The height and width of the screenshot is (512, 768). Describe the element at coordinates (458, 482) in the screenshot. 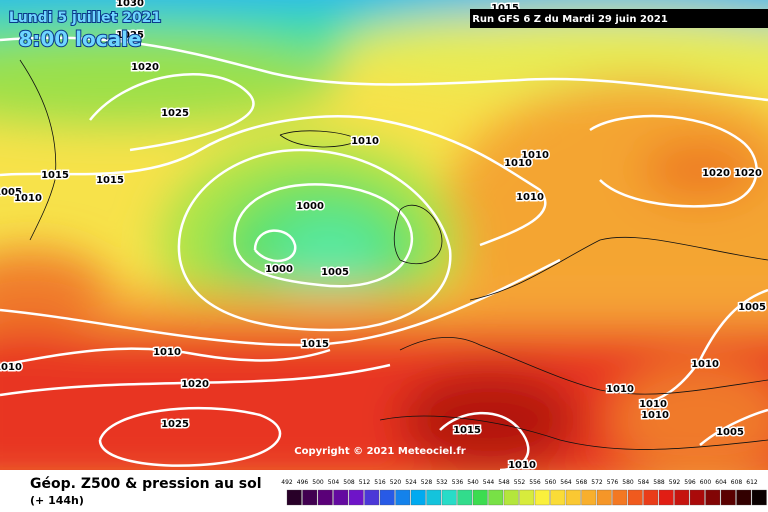

I see `scale-label: 536` at that location.